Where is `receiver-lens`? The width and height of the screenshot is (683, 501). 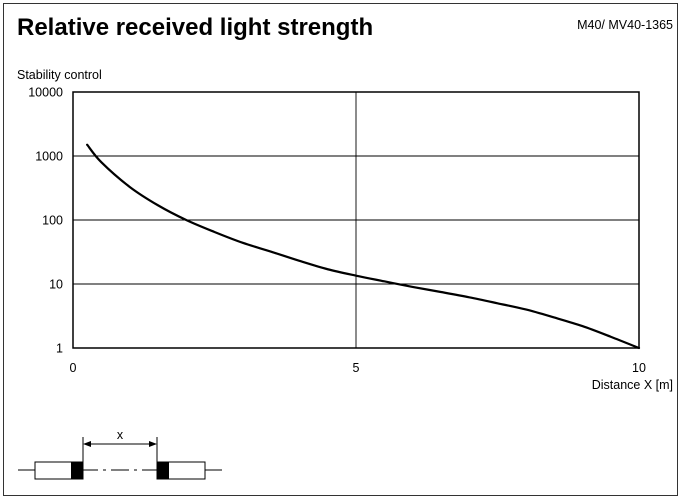
receiver-lens is located at coordinates (163, 470).